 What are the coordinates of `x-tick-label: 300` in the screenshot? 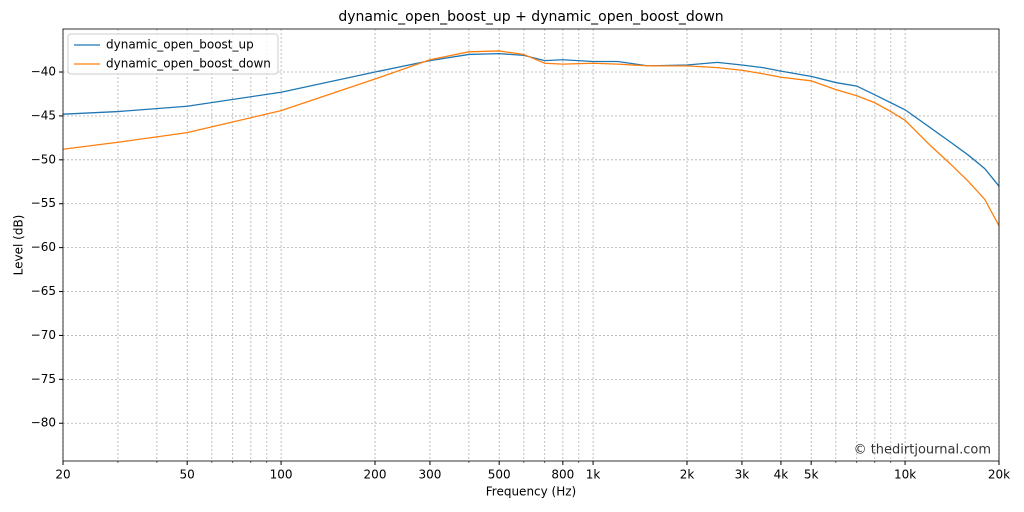 It's located at (429, 475).